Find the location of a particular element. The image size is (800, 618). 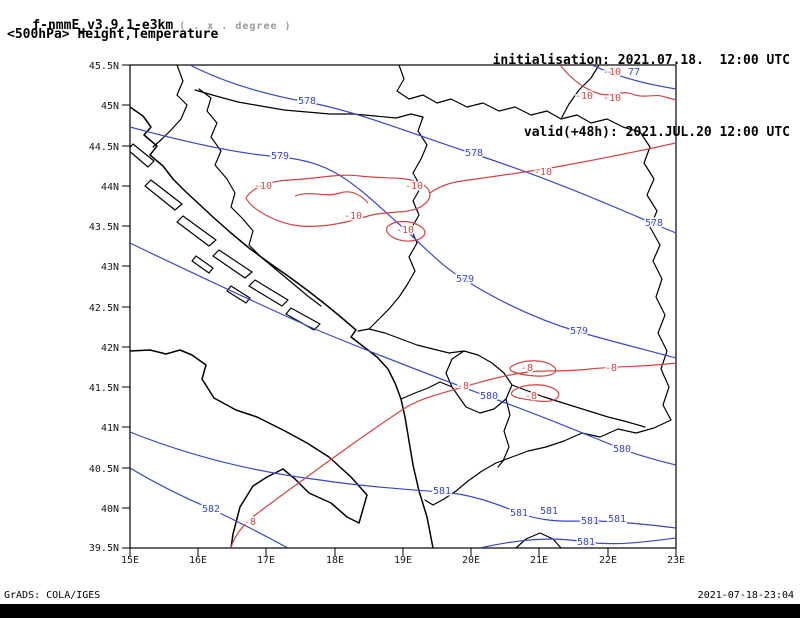

lat-label: 42.5N is located at coordinates (104, 308).